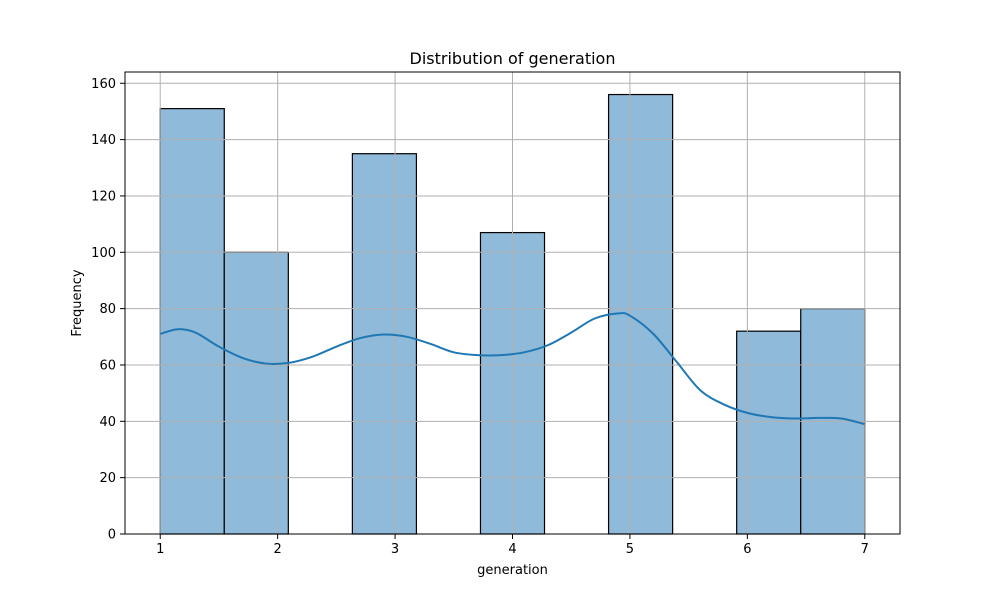 This screenshot has width=1000, height=604. Describe the element at coordinates (160, 549) in the screenshot. I see `x-tick-label: 1` at that location.